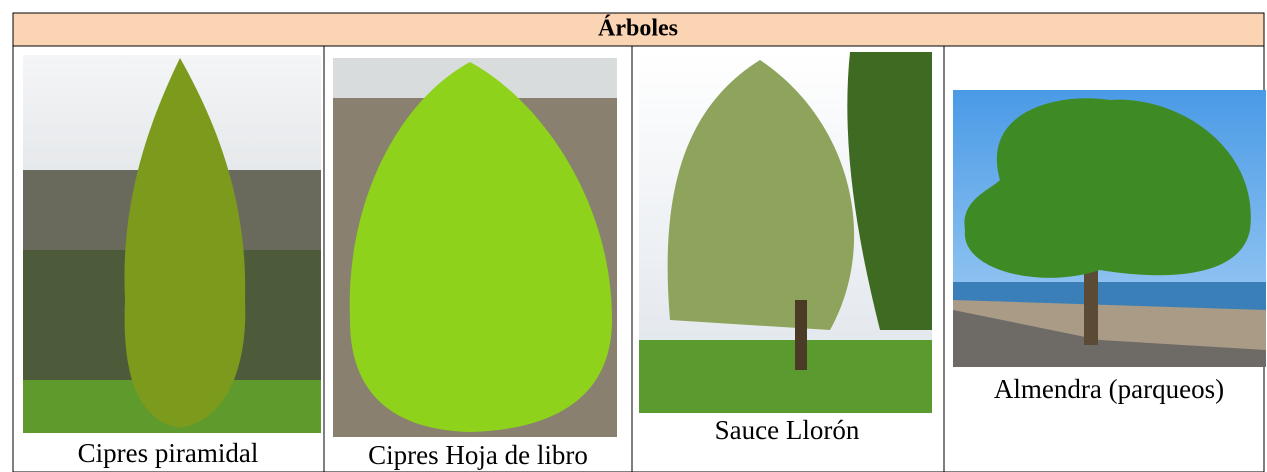 This screenshot has width=1267, height=472. What do you see at coordinates (478, 455) in the screenshot?
I see `caption: Cipres Hoja de libro` at bounding box center [478, 455].